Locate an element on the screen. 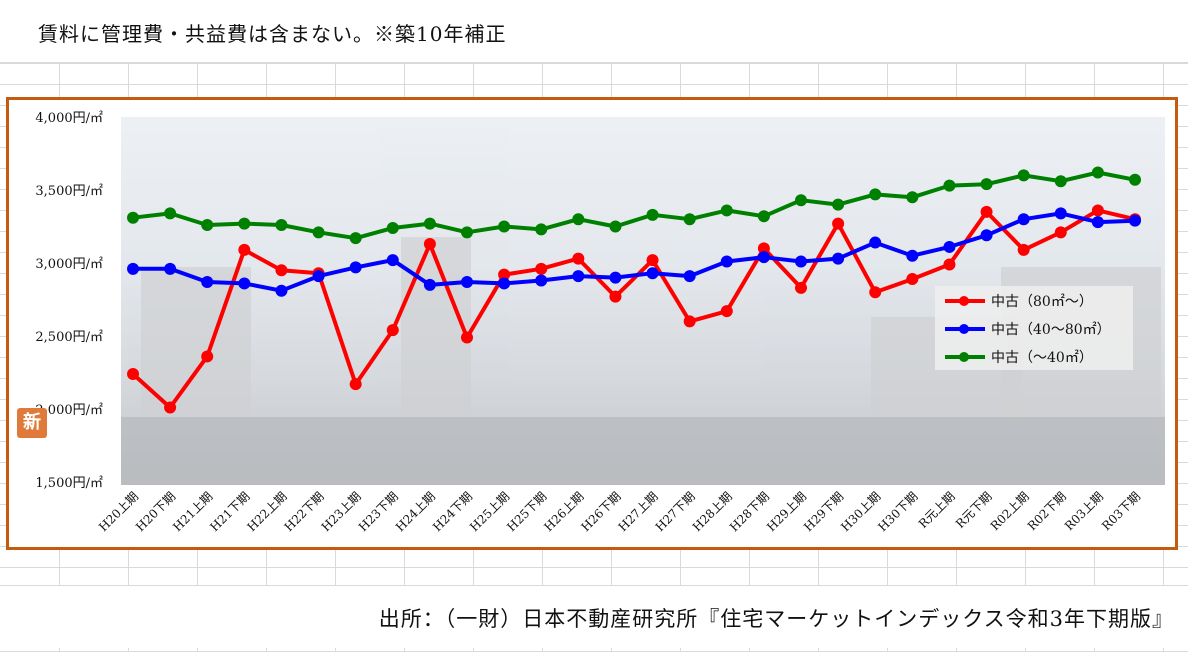 The height and width of the screenshot is (652, 1188). legend-label-blue: 中古（40～80㎡） is located at coordinates (1051, 330).